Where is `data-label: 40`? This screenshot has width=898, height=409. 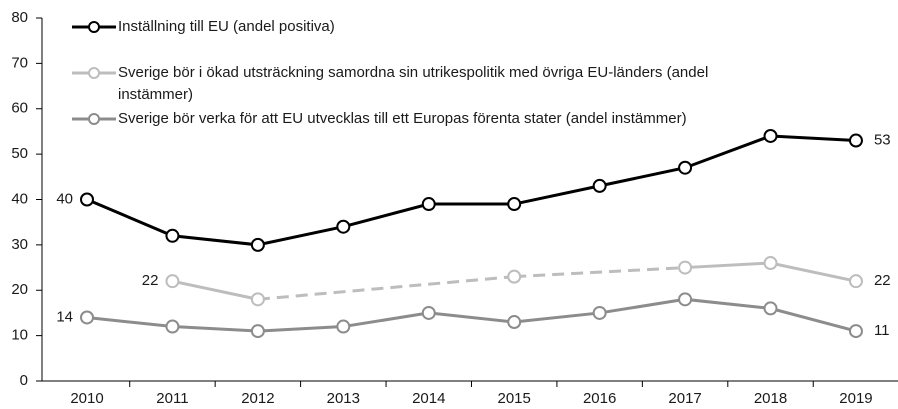
data-label: 40 is located at coordinates (64, 198).